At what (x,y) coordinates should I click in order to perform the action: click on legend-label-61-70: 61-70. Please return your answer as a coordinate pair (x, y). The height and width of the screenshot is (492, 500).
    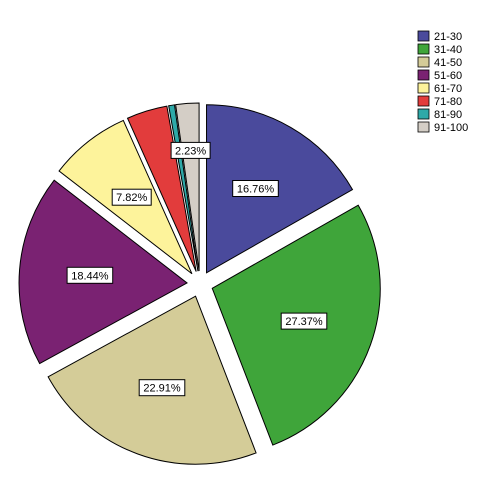
    Looking at the image, I should click on (448, 89).